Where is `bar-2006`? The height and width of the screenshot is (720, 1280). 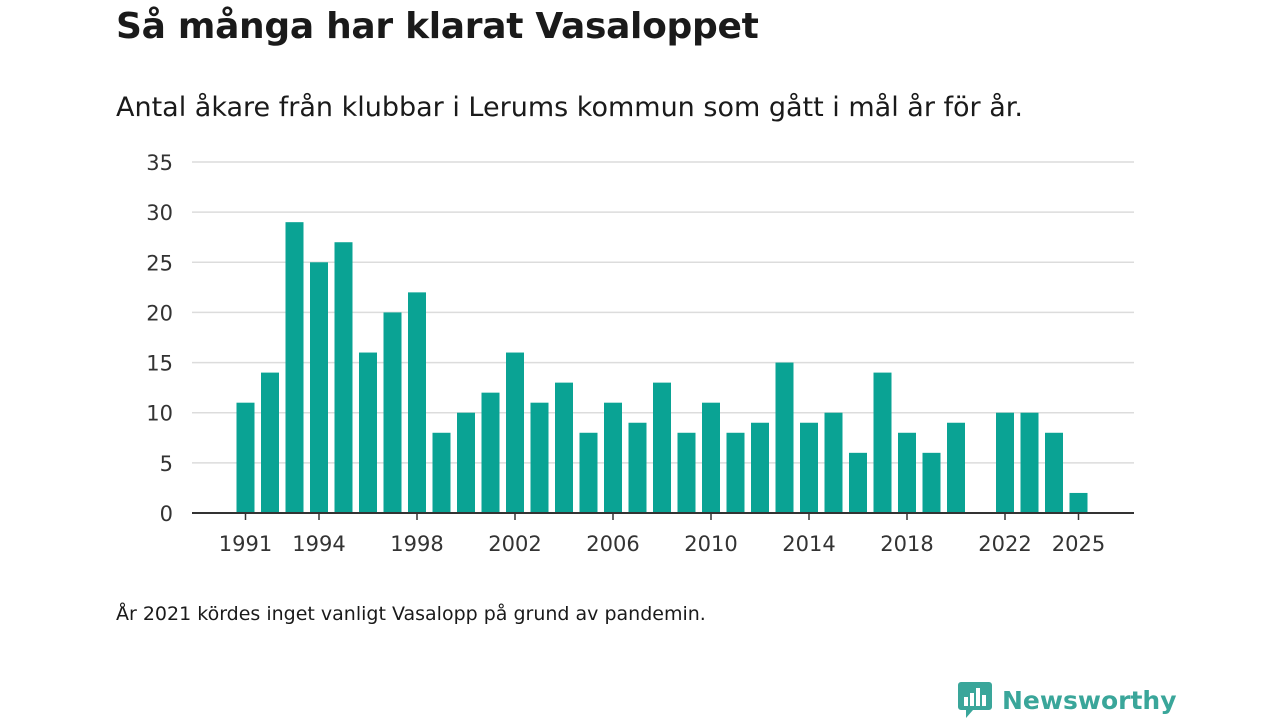 bar-2006 is located at coordinates (613, 457).